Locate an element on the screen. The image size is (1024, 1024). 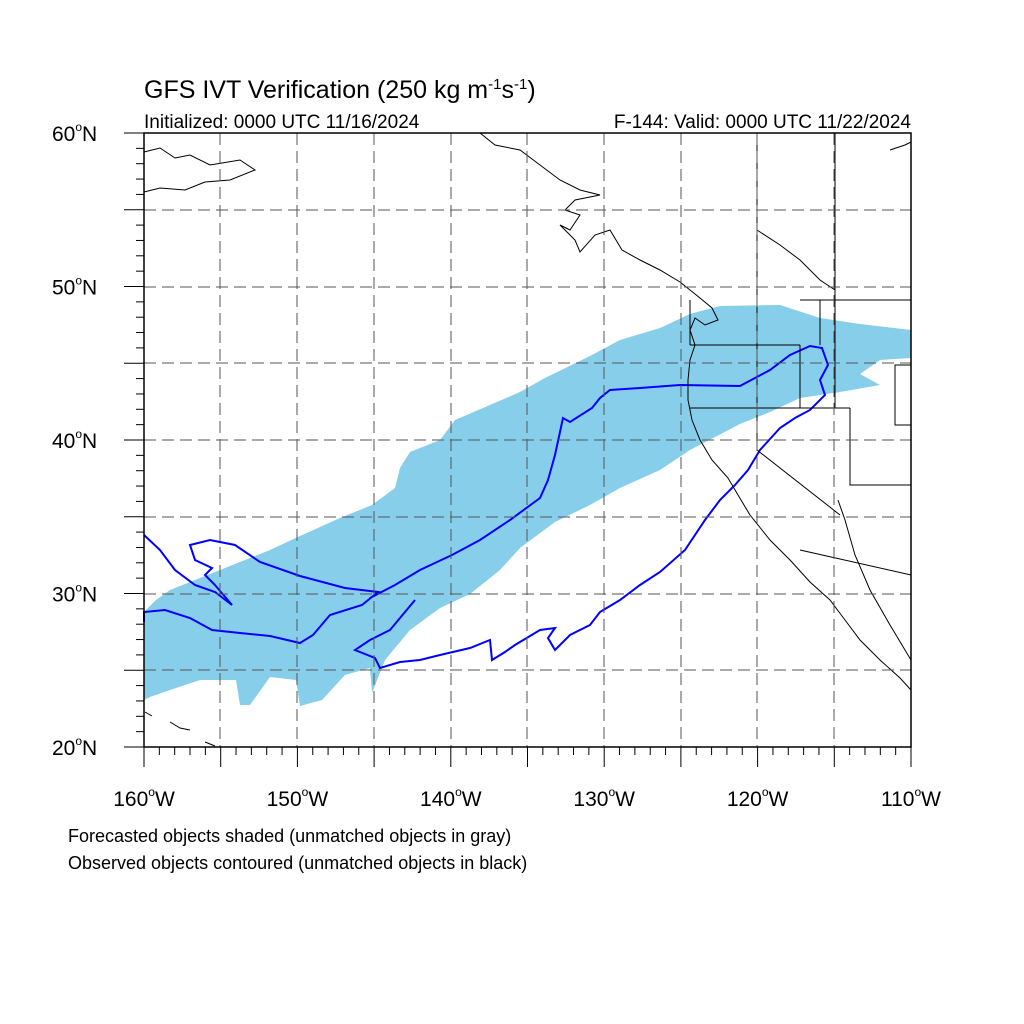
lon-label: 160oW is located at coordinates (144, 798).